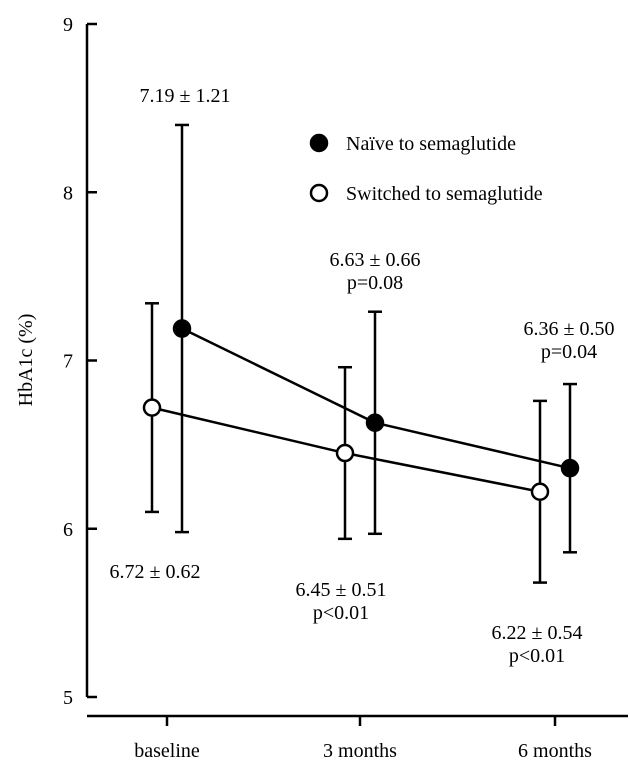  I want to click on x-tick-label: 3 months, so click(360, 750).